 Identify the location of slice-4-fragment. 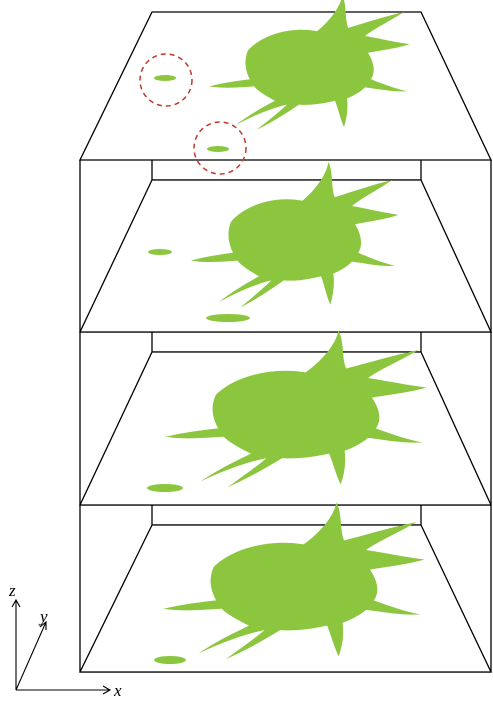
(170, 660).